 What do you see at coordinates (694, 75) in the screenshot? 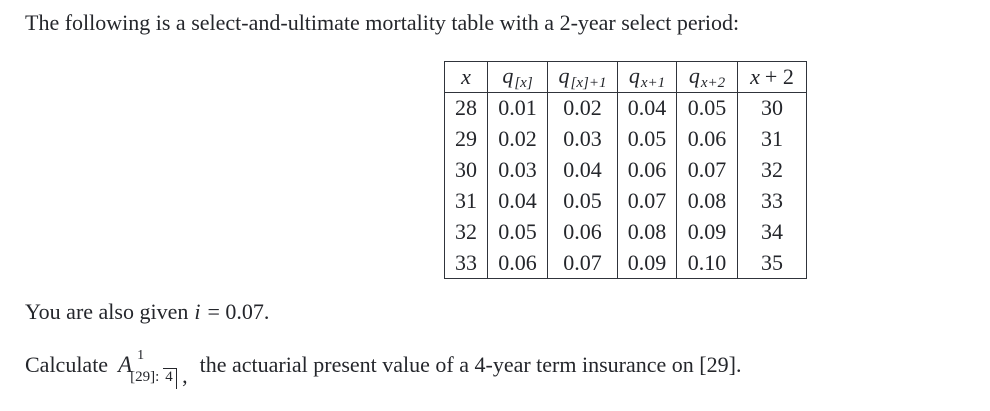
I see `header-q-x-plus2-base: q` at bounding box center [694, 75].